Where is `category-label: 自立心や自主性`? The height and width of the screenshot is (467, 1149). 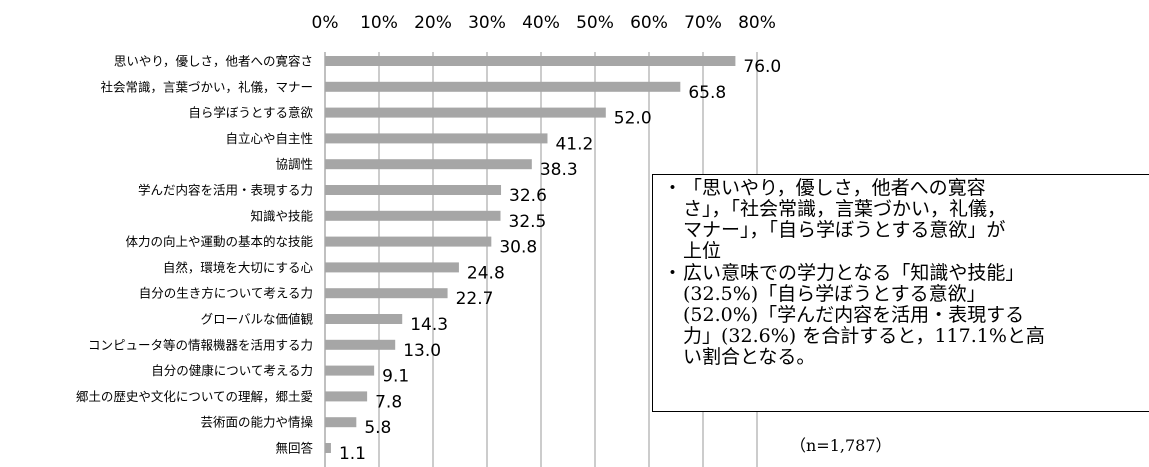 category-label: 自立心や自主性 is located at coordinates (269, 138).